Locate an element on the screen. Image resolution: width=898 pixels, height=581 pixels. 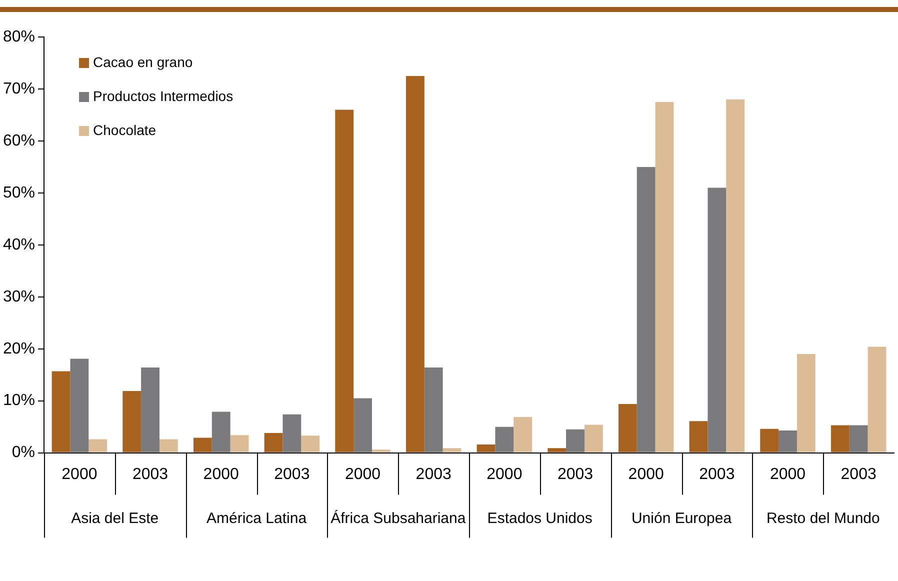
legend-label: Chocolate is located at coordinates (124, 130).